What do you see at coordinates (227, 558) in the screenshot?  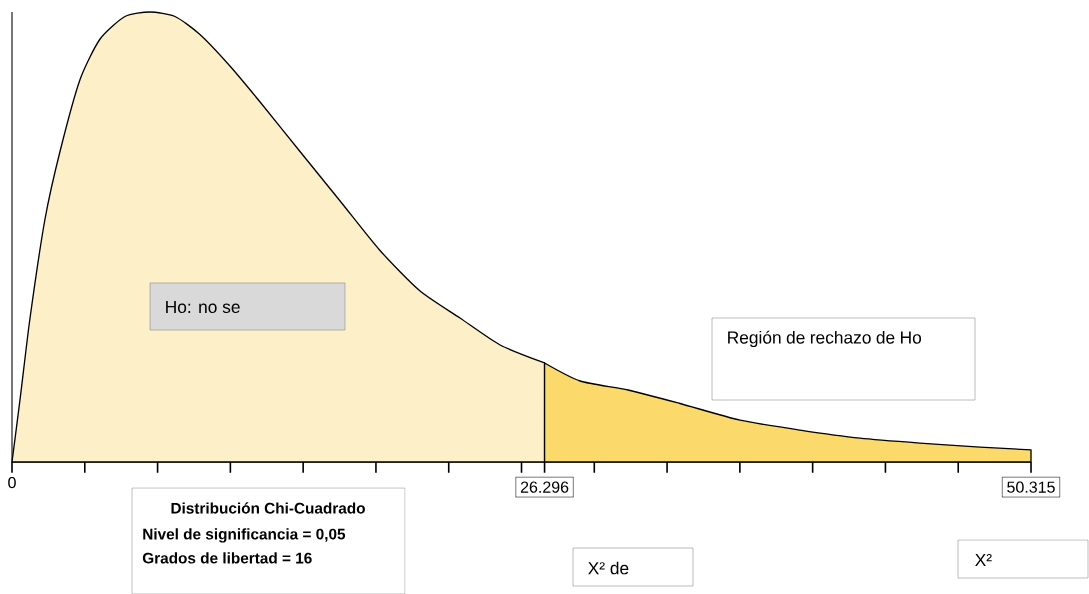 I see `text: Grados de libertad = 16` at bounding box center [227, 558].